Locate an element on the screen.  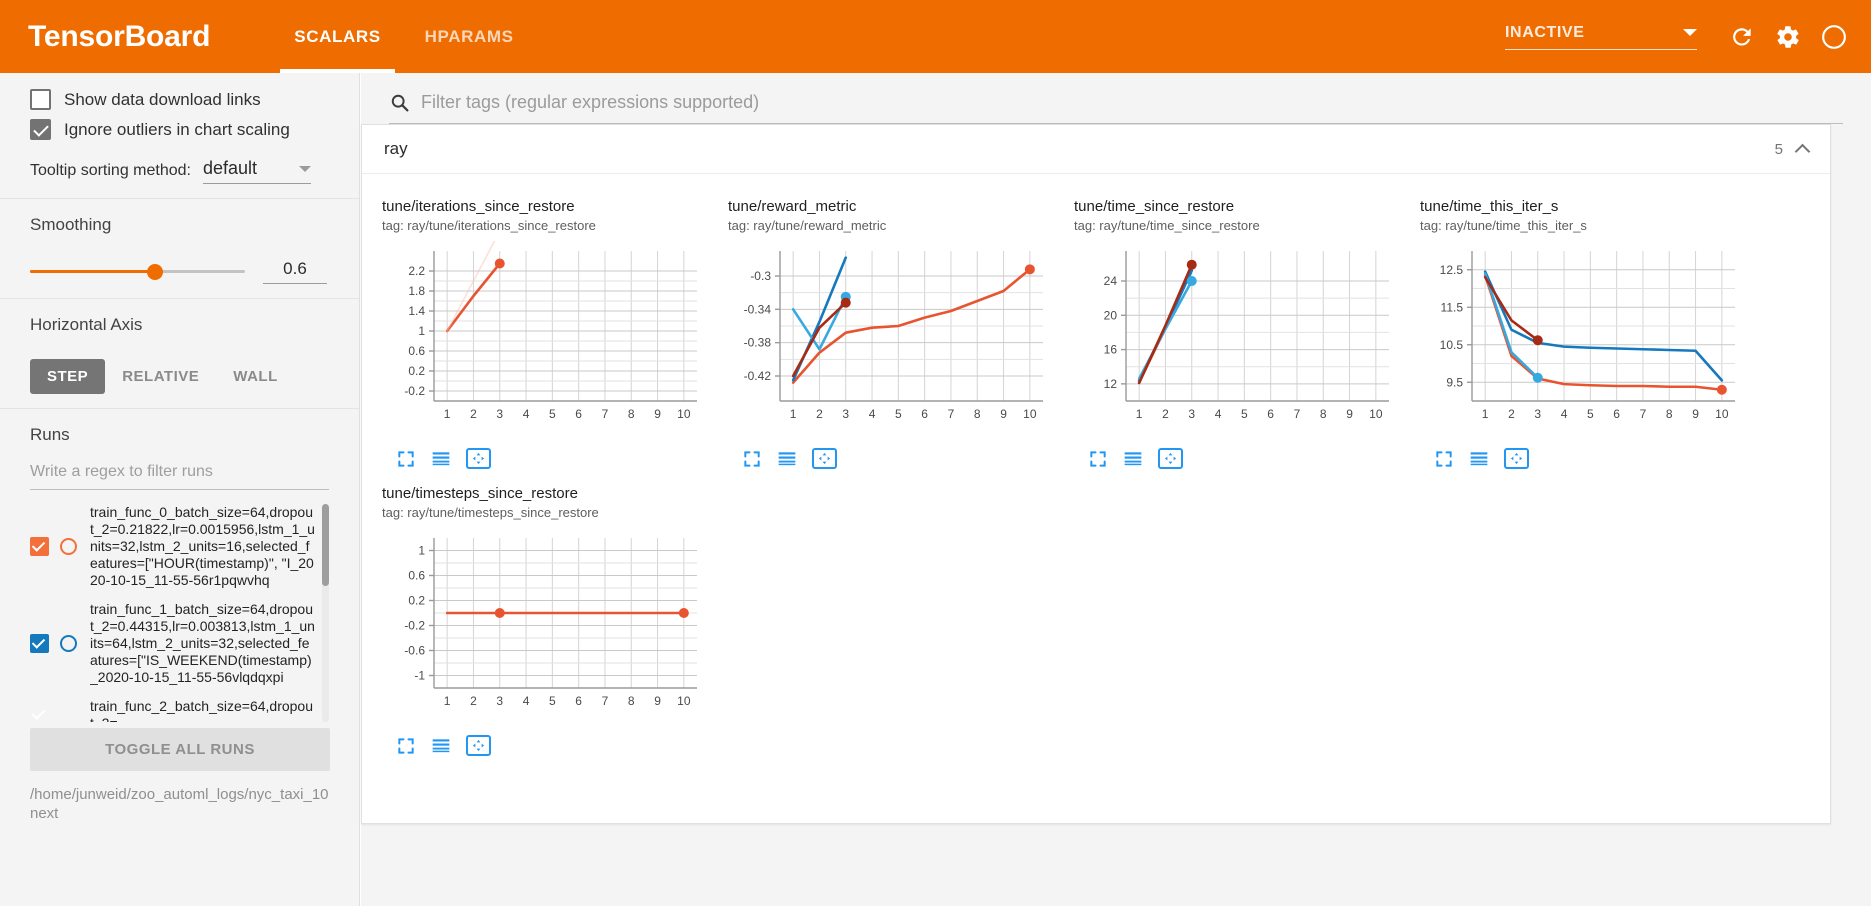
chart-plot: 12 16 20 24 1 2 3 4 5 6 7 8 9 10 is located at coordinates (1237, 341).